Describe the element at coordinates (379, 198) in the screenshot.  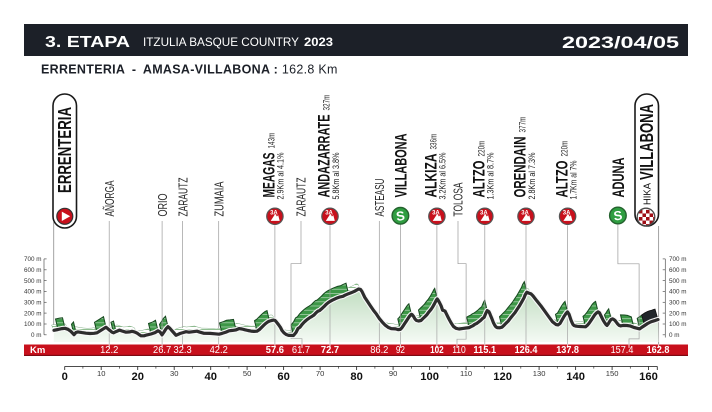
I see `svg-text: ASTEASU` at that location.